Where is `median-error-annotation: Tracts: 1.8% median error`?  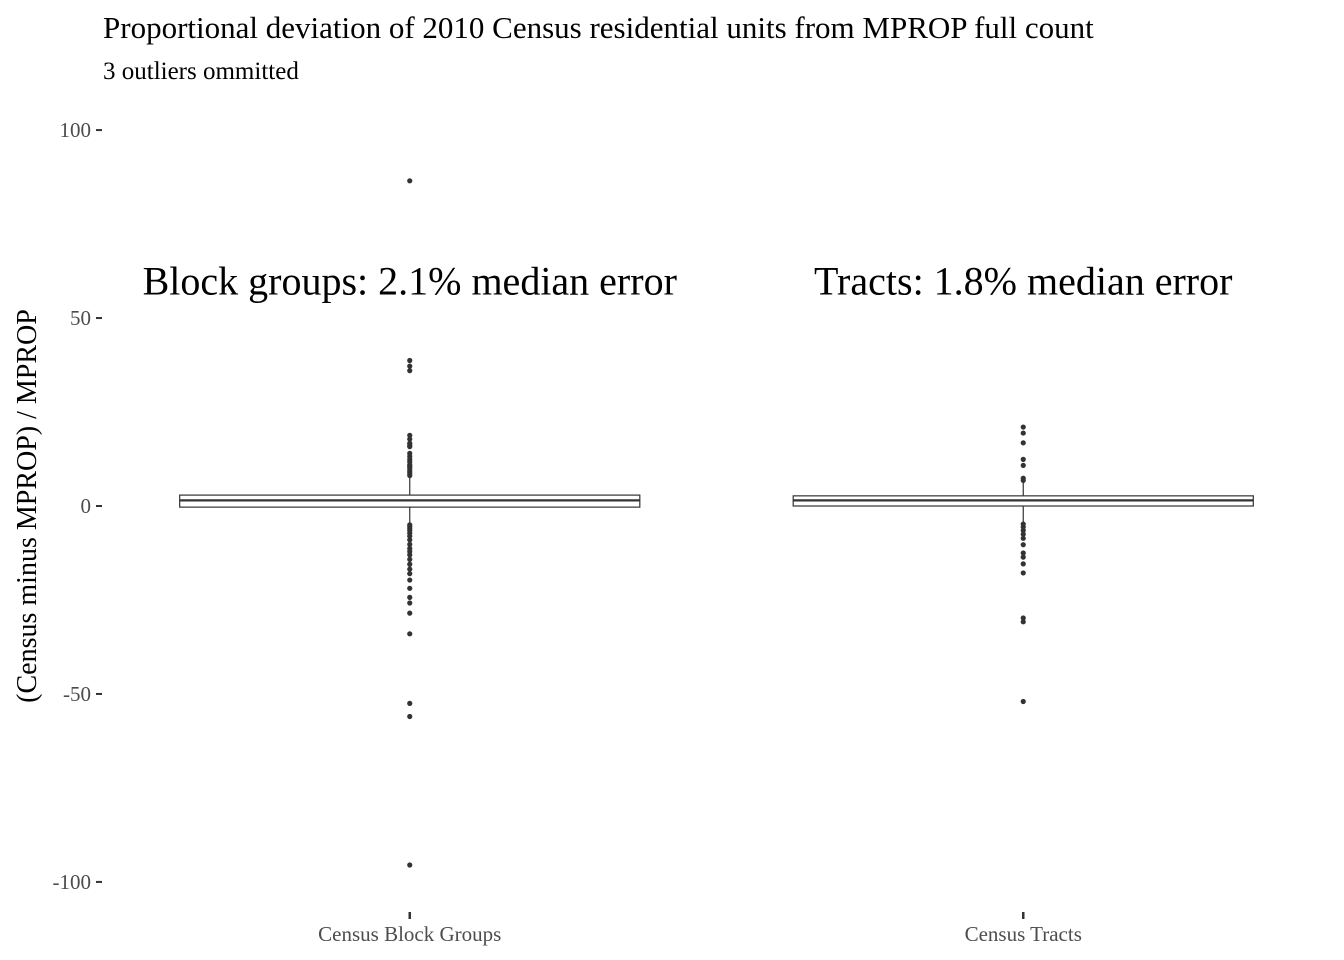 median-error-annotation: Tracts: 1.8% median error is located at coordinates (1023, 280).